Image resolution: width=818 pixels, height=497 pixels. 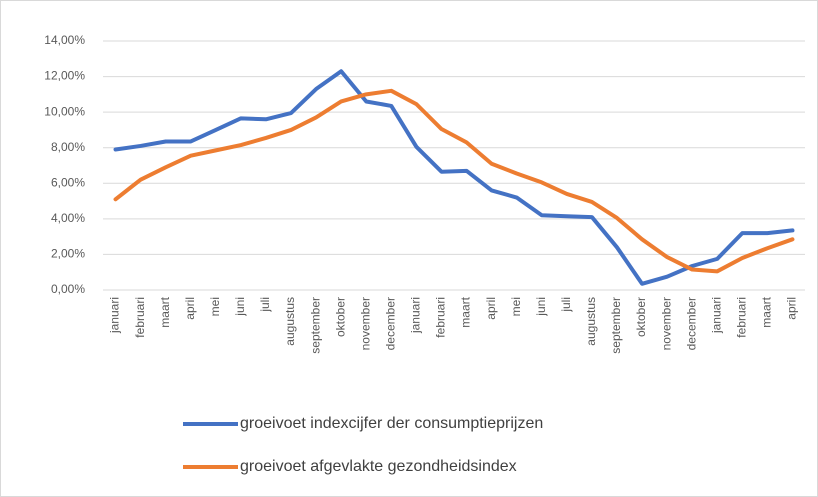 What do you see at coordinates (378, 466) in the screenshot?
I see `legend-label: groeivoet afgevlakte gezondheidsindex` at bounding box center [378, 466].